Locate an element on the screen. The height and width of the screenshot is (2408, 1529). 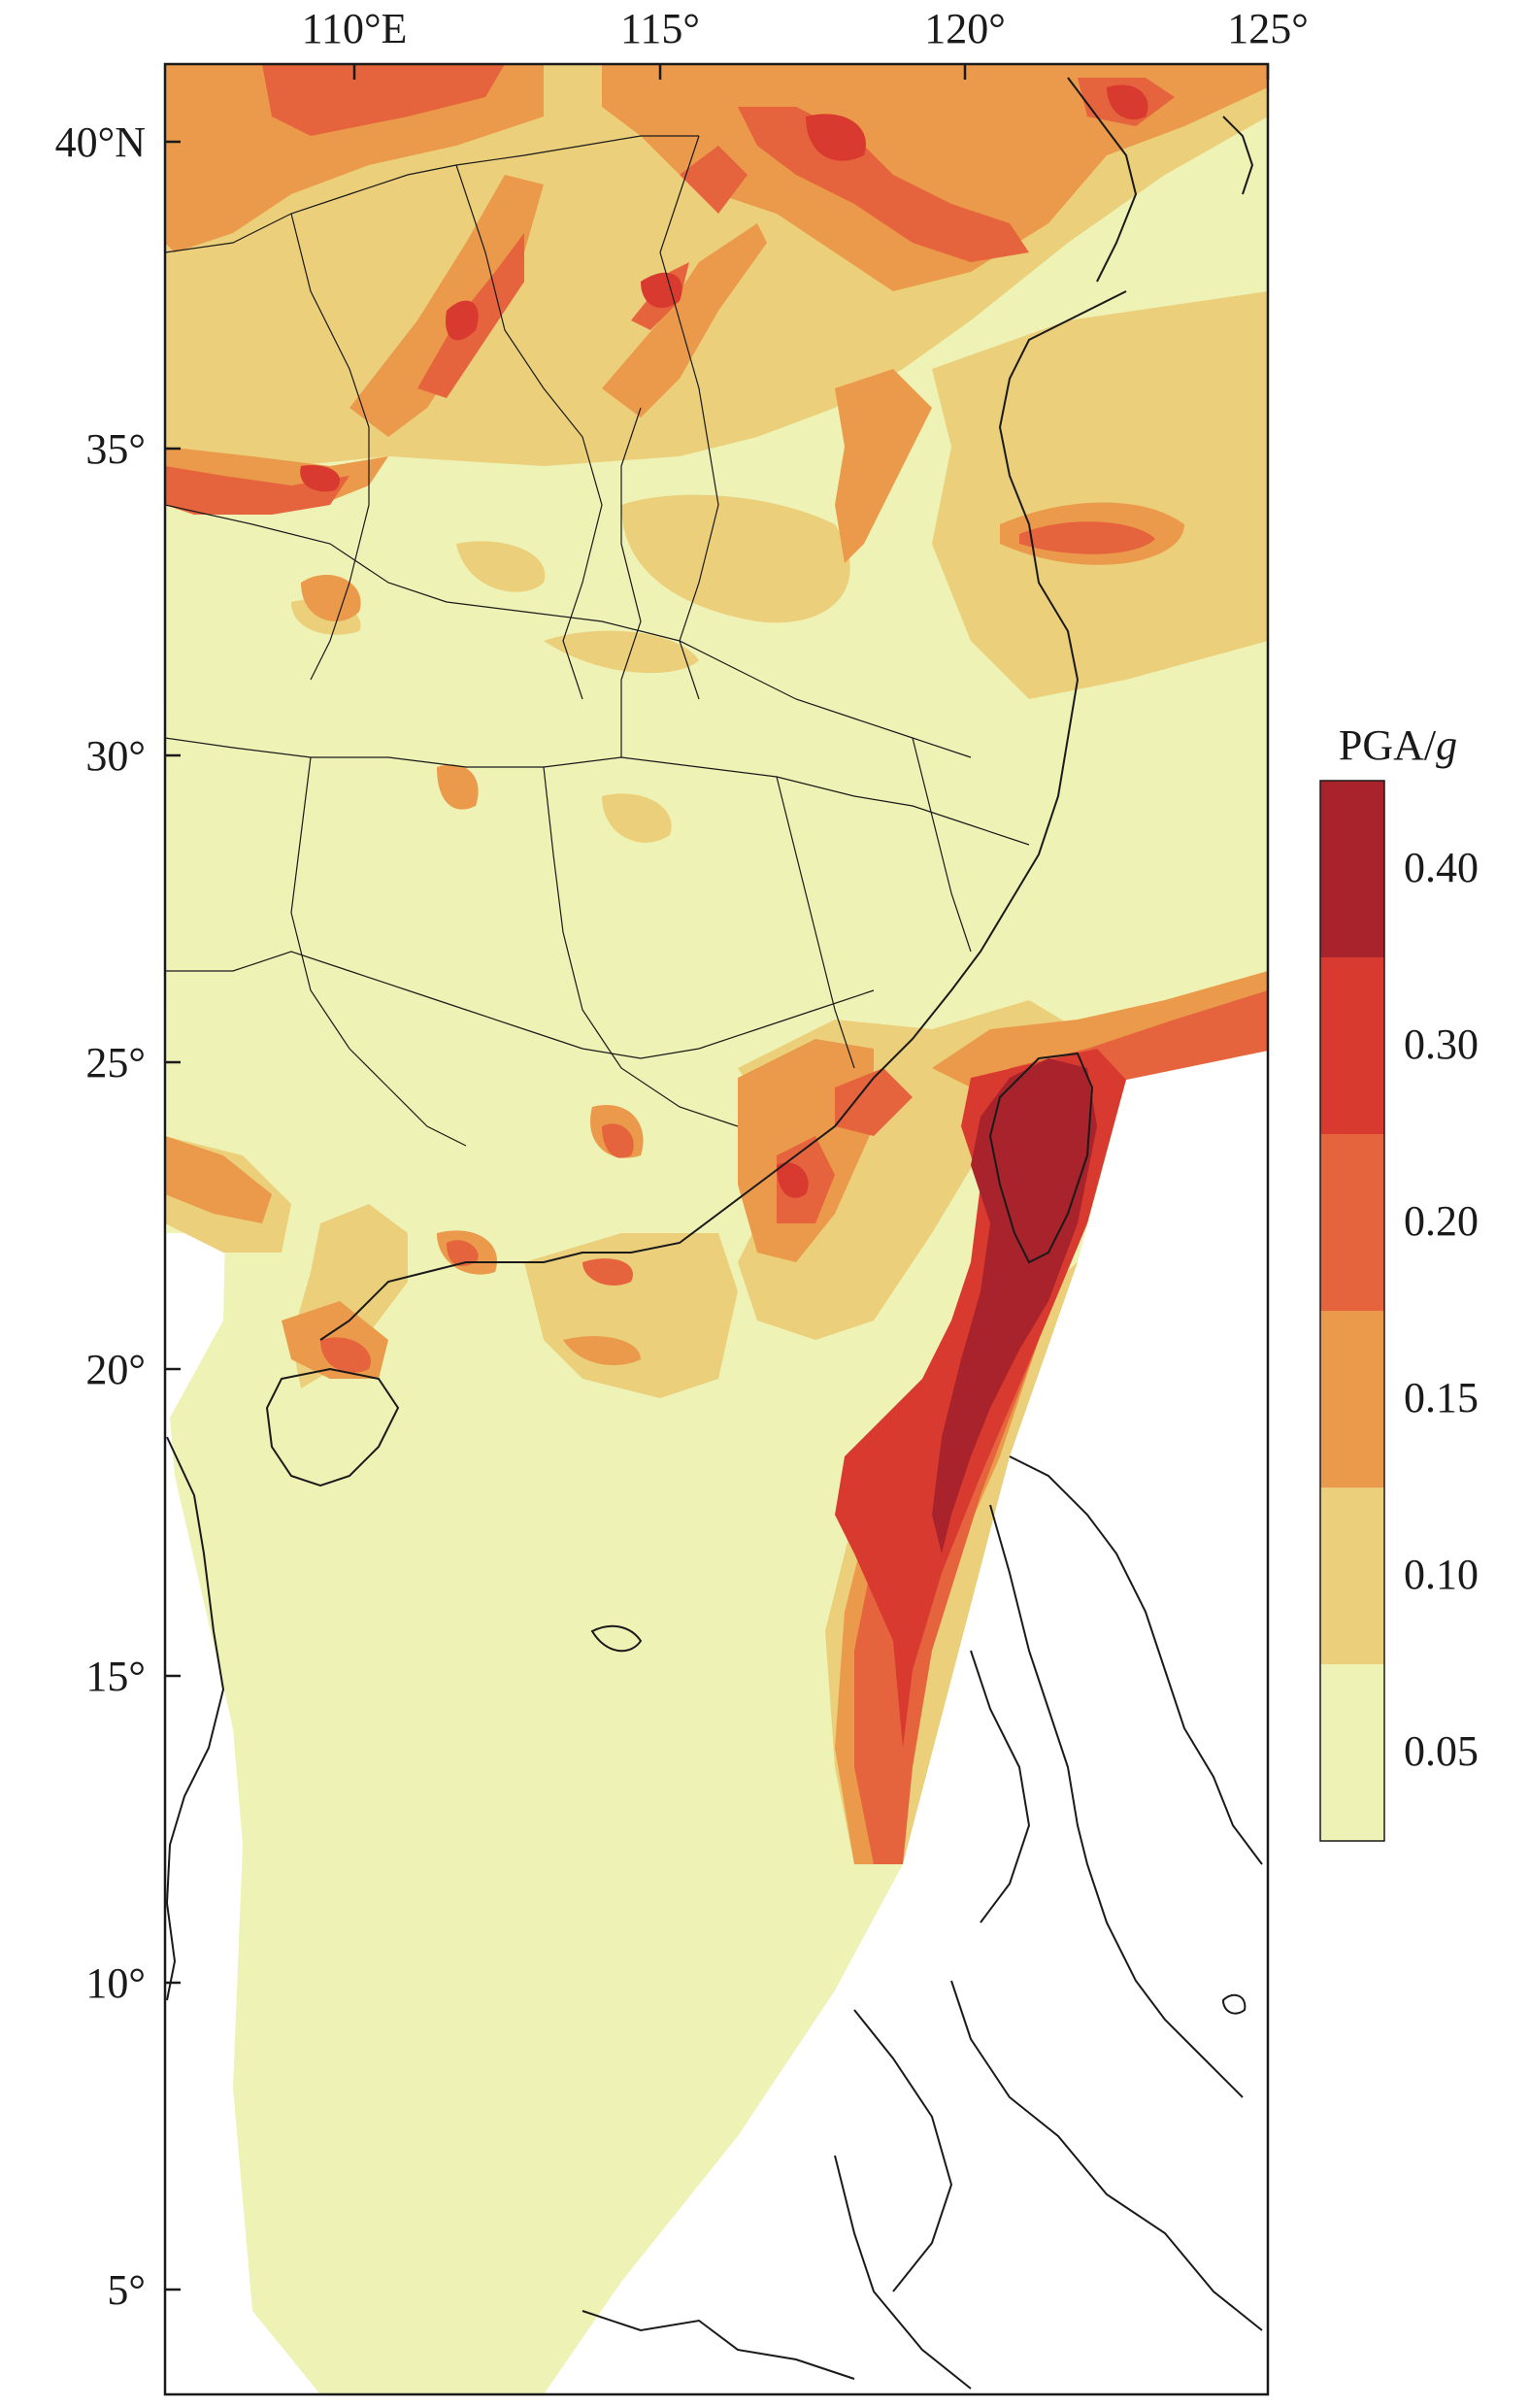
latitude-ticks is located at coordinates (173, 1215).